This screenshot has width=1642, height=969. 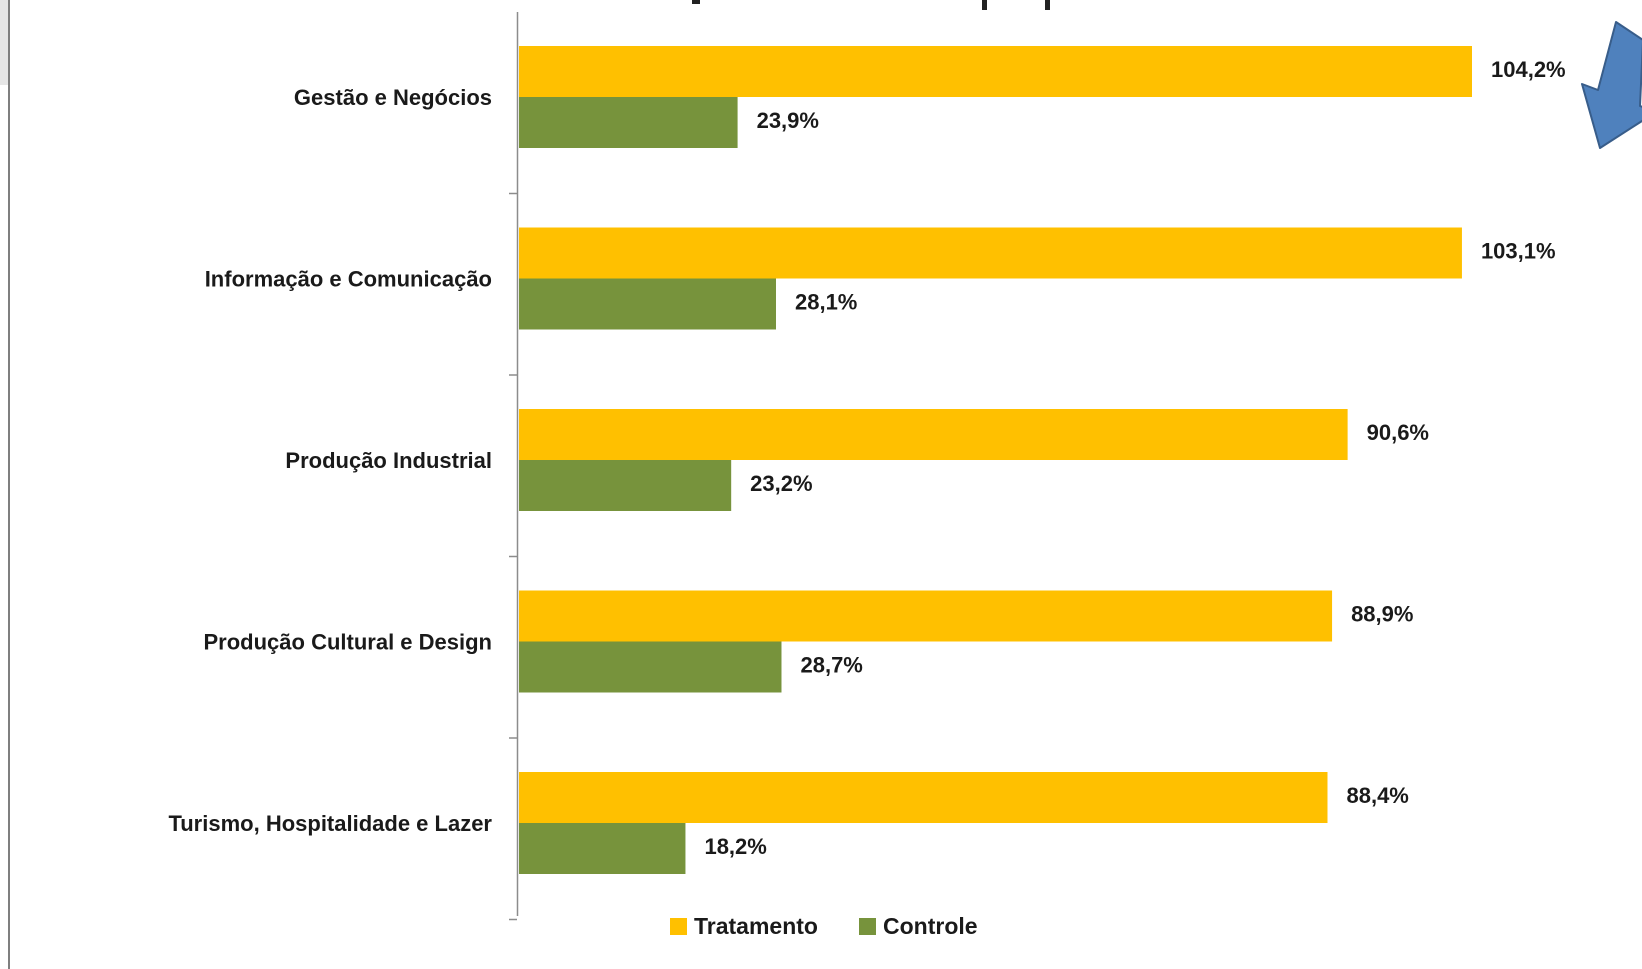 I want to click on category-label: Produção Industrial, so click(x=388, y=460).